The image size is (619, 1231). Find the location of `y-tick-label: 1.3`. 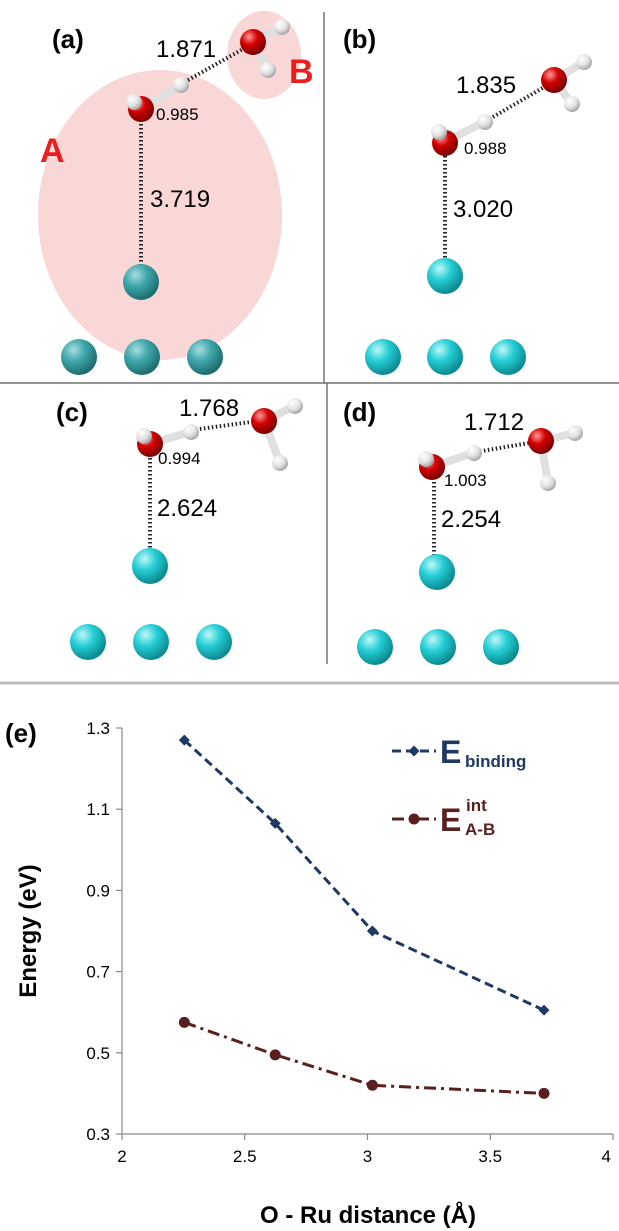

y-tick-label: 1.3 is located at coordinates (98, 728).